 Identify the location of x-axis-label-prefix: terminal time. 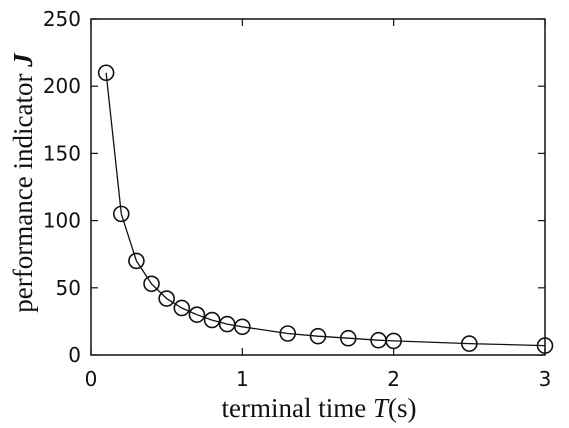
(297, 408).